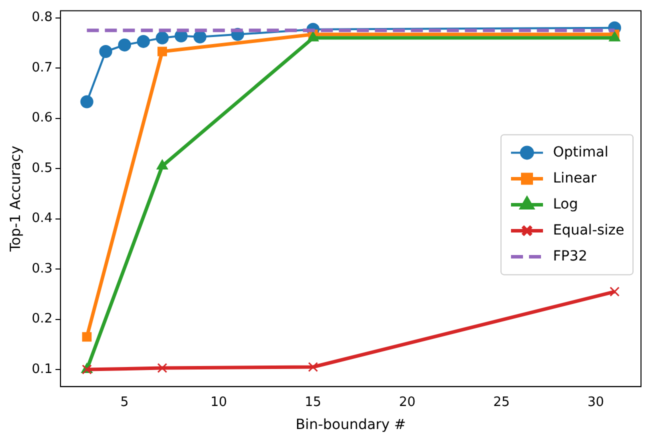 The width and height of the screenshot is (649, 440). Describe the element at coordinates (16, 199) in the screenshot. I see `y-axis-title: Top-1 Accuracy` at that location.